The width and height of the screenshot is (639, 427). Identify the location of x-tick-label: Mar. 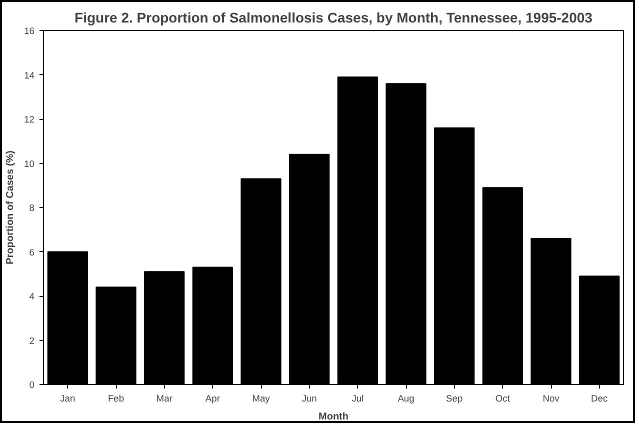
(164, 399).